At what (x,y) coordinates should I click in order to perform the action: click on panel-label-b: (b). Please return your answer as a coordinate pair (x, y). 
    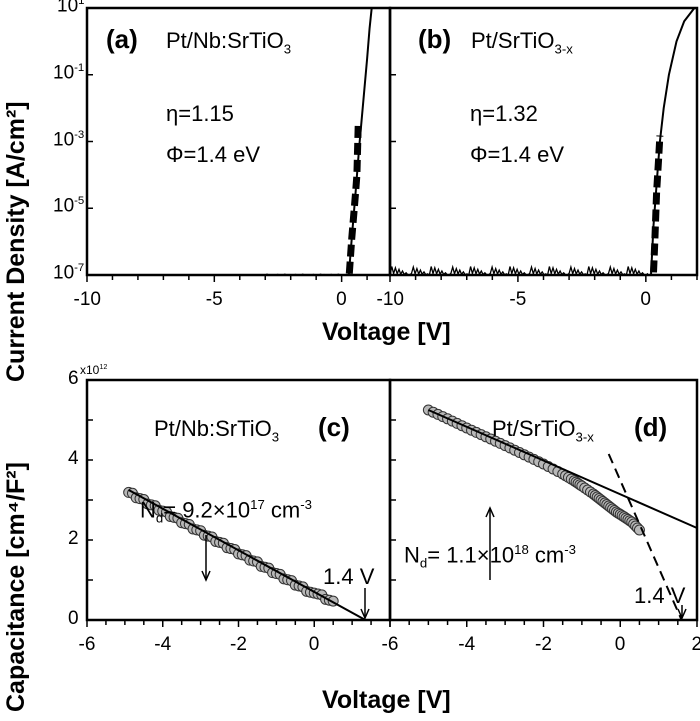
    Looking at the image, I should click on (435, 39).